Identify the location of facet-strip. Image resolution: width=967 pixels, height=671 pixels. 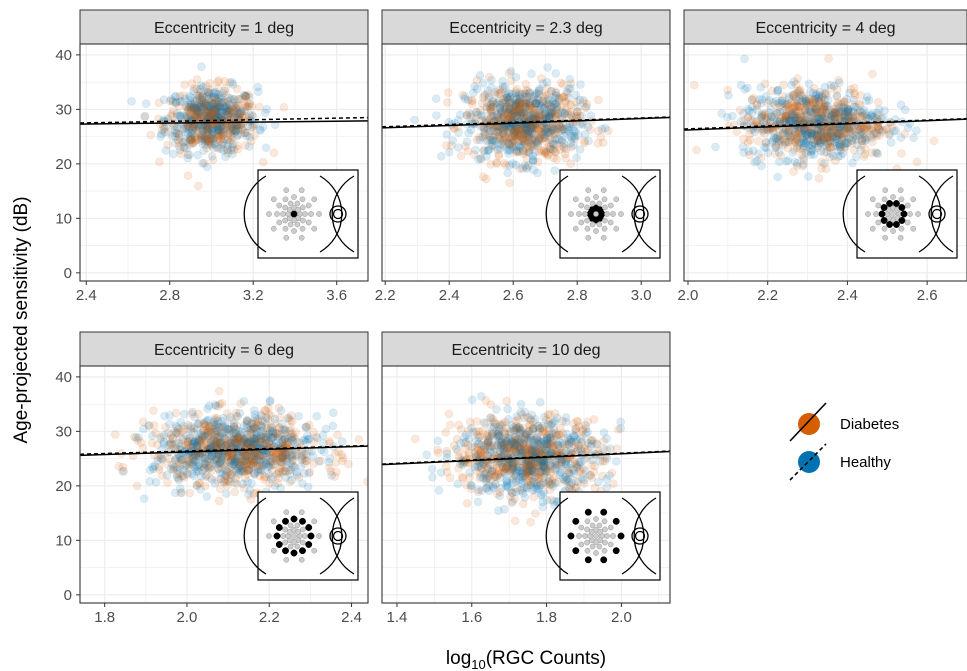
(224, 349).